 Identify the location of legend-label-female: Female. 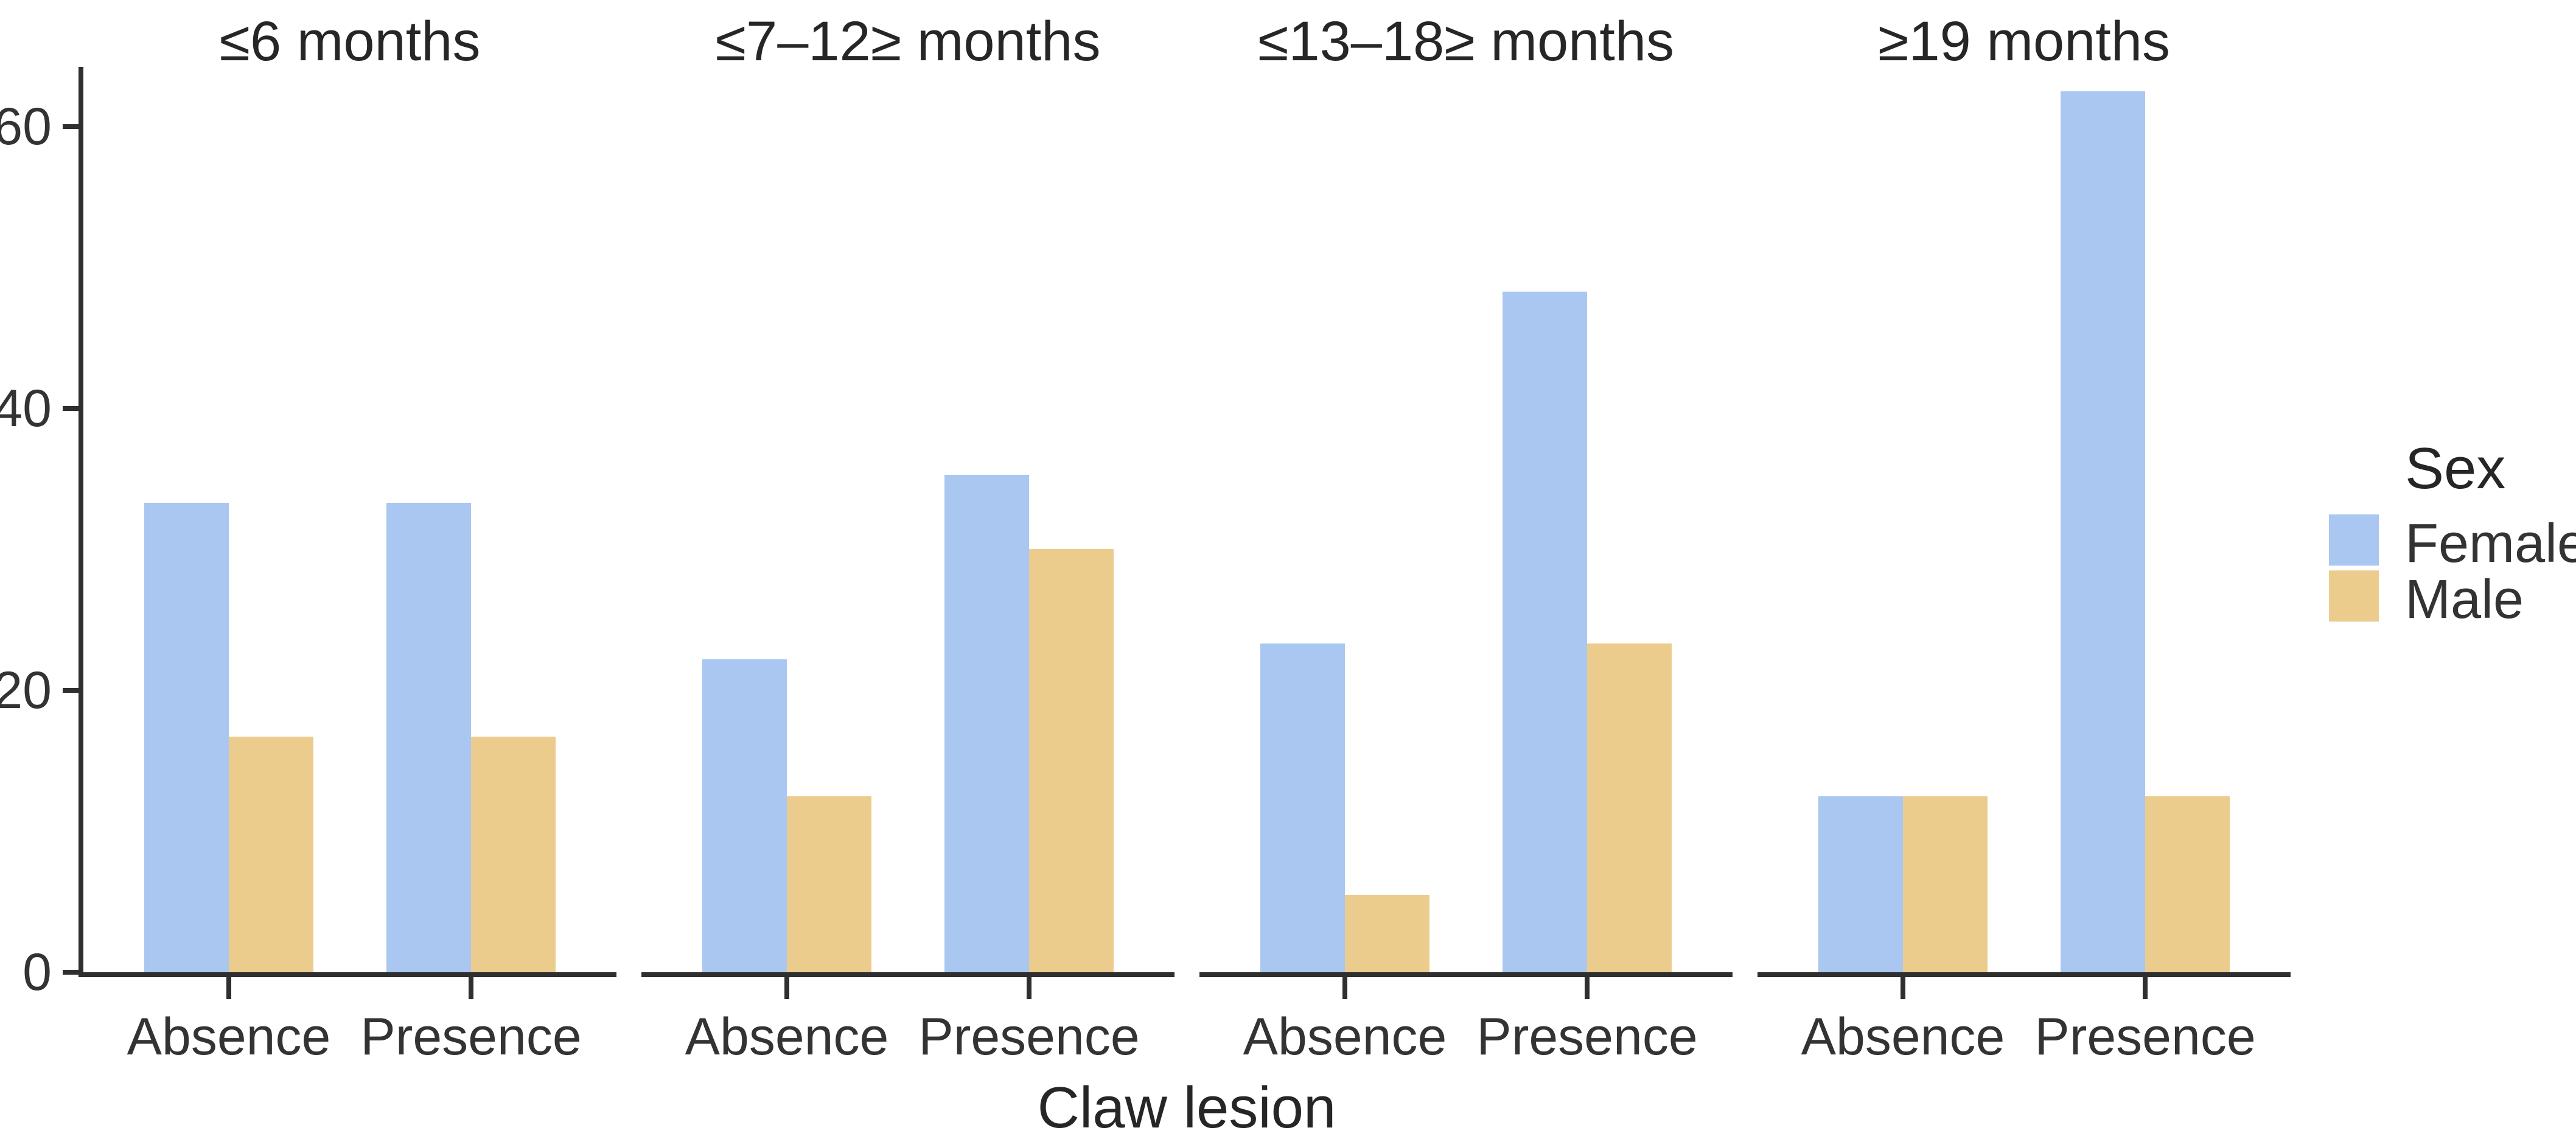
(2490, 543).